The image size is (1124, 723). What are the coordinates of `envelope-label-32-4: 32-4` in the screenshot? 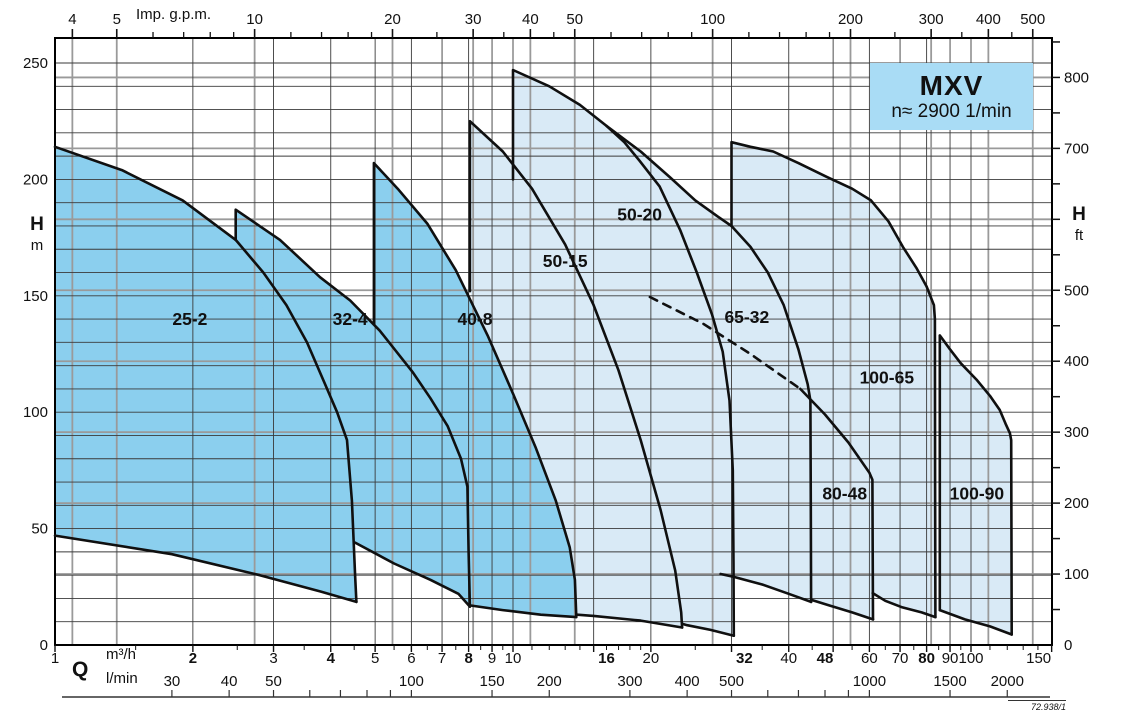 It's located at (350, 319).